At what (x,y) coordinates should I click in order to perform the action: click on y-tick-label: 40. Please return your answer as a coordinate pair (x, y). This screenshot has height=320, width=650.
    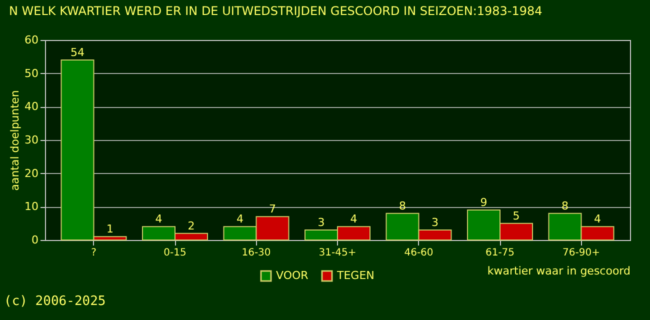
    Looking at the image, I should click on (31, 107).